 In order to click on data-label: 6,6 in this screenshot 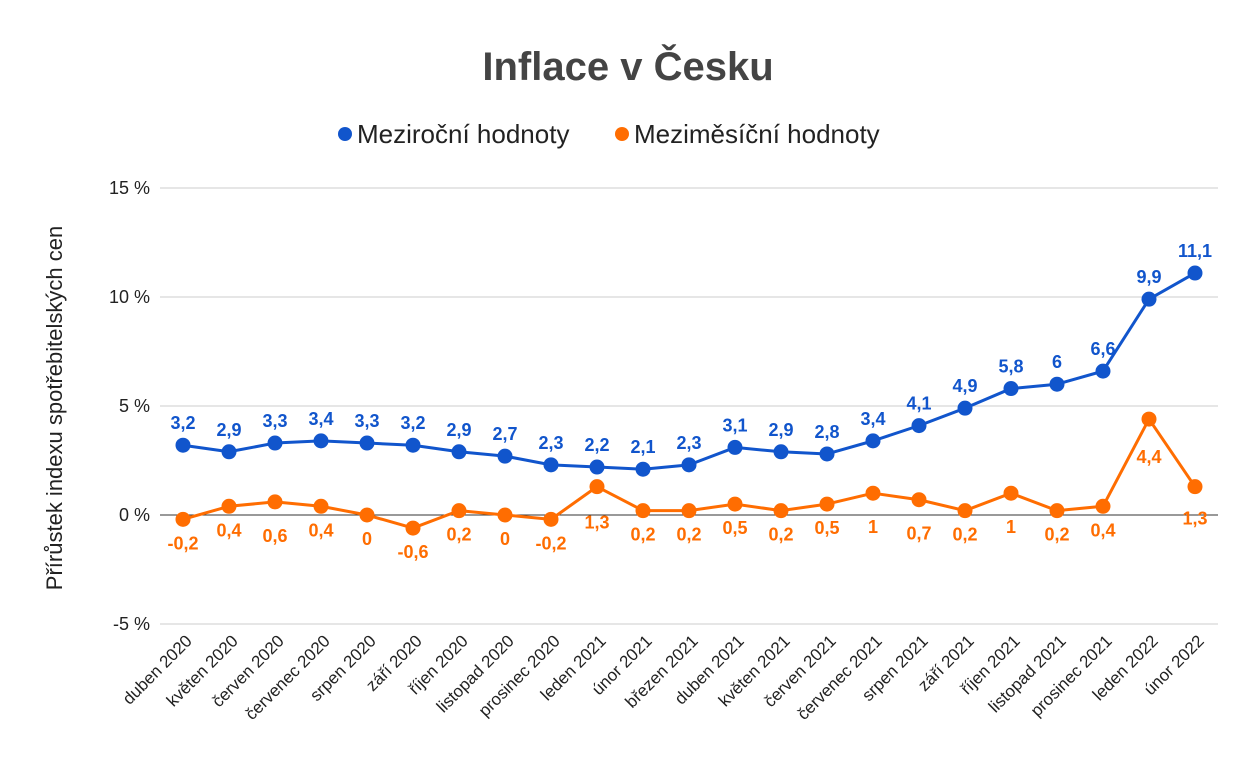, I will do `click(1102, 349)`.